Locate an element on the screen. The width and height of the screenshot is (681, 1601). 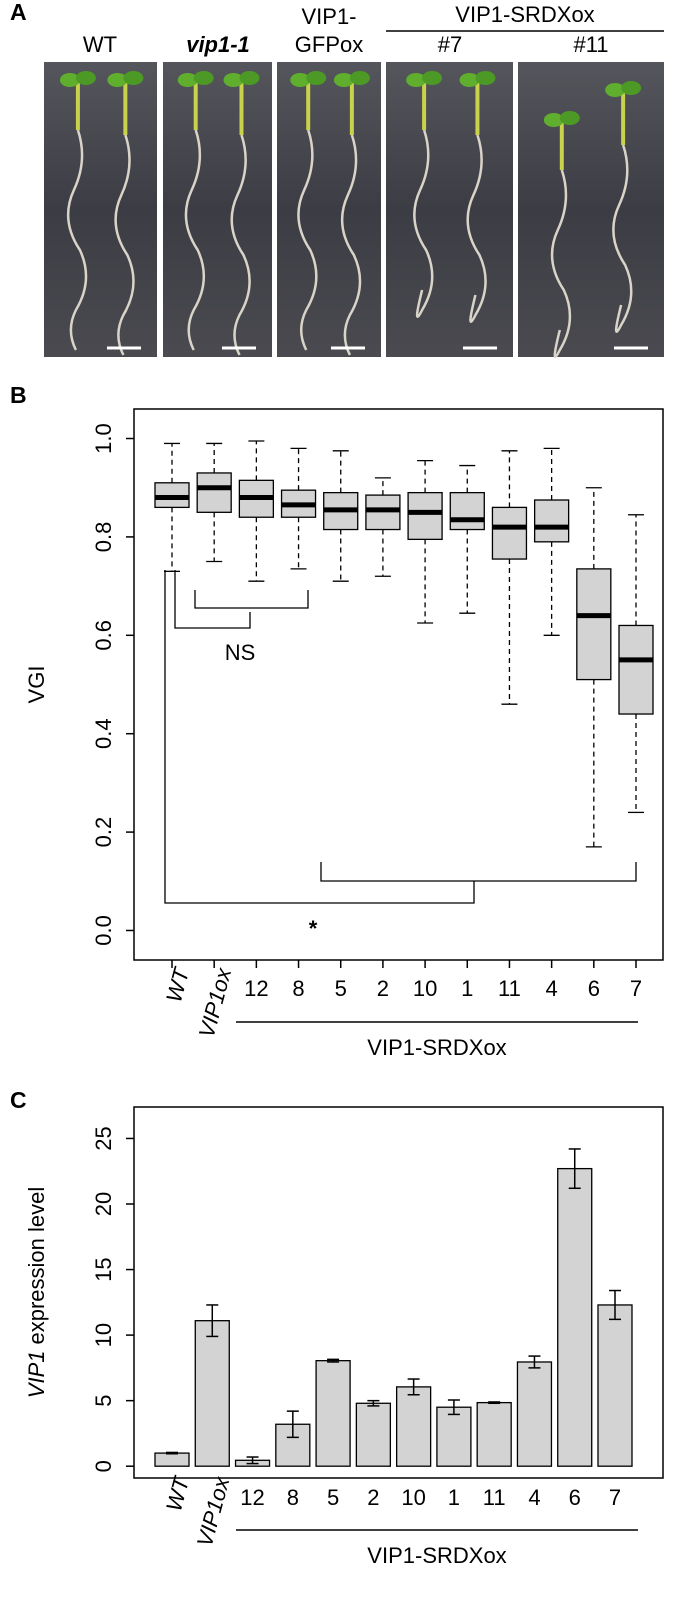
y-tick-label: 0.0 is located at coordinates (103, 930).